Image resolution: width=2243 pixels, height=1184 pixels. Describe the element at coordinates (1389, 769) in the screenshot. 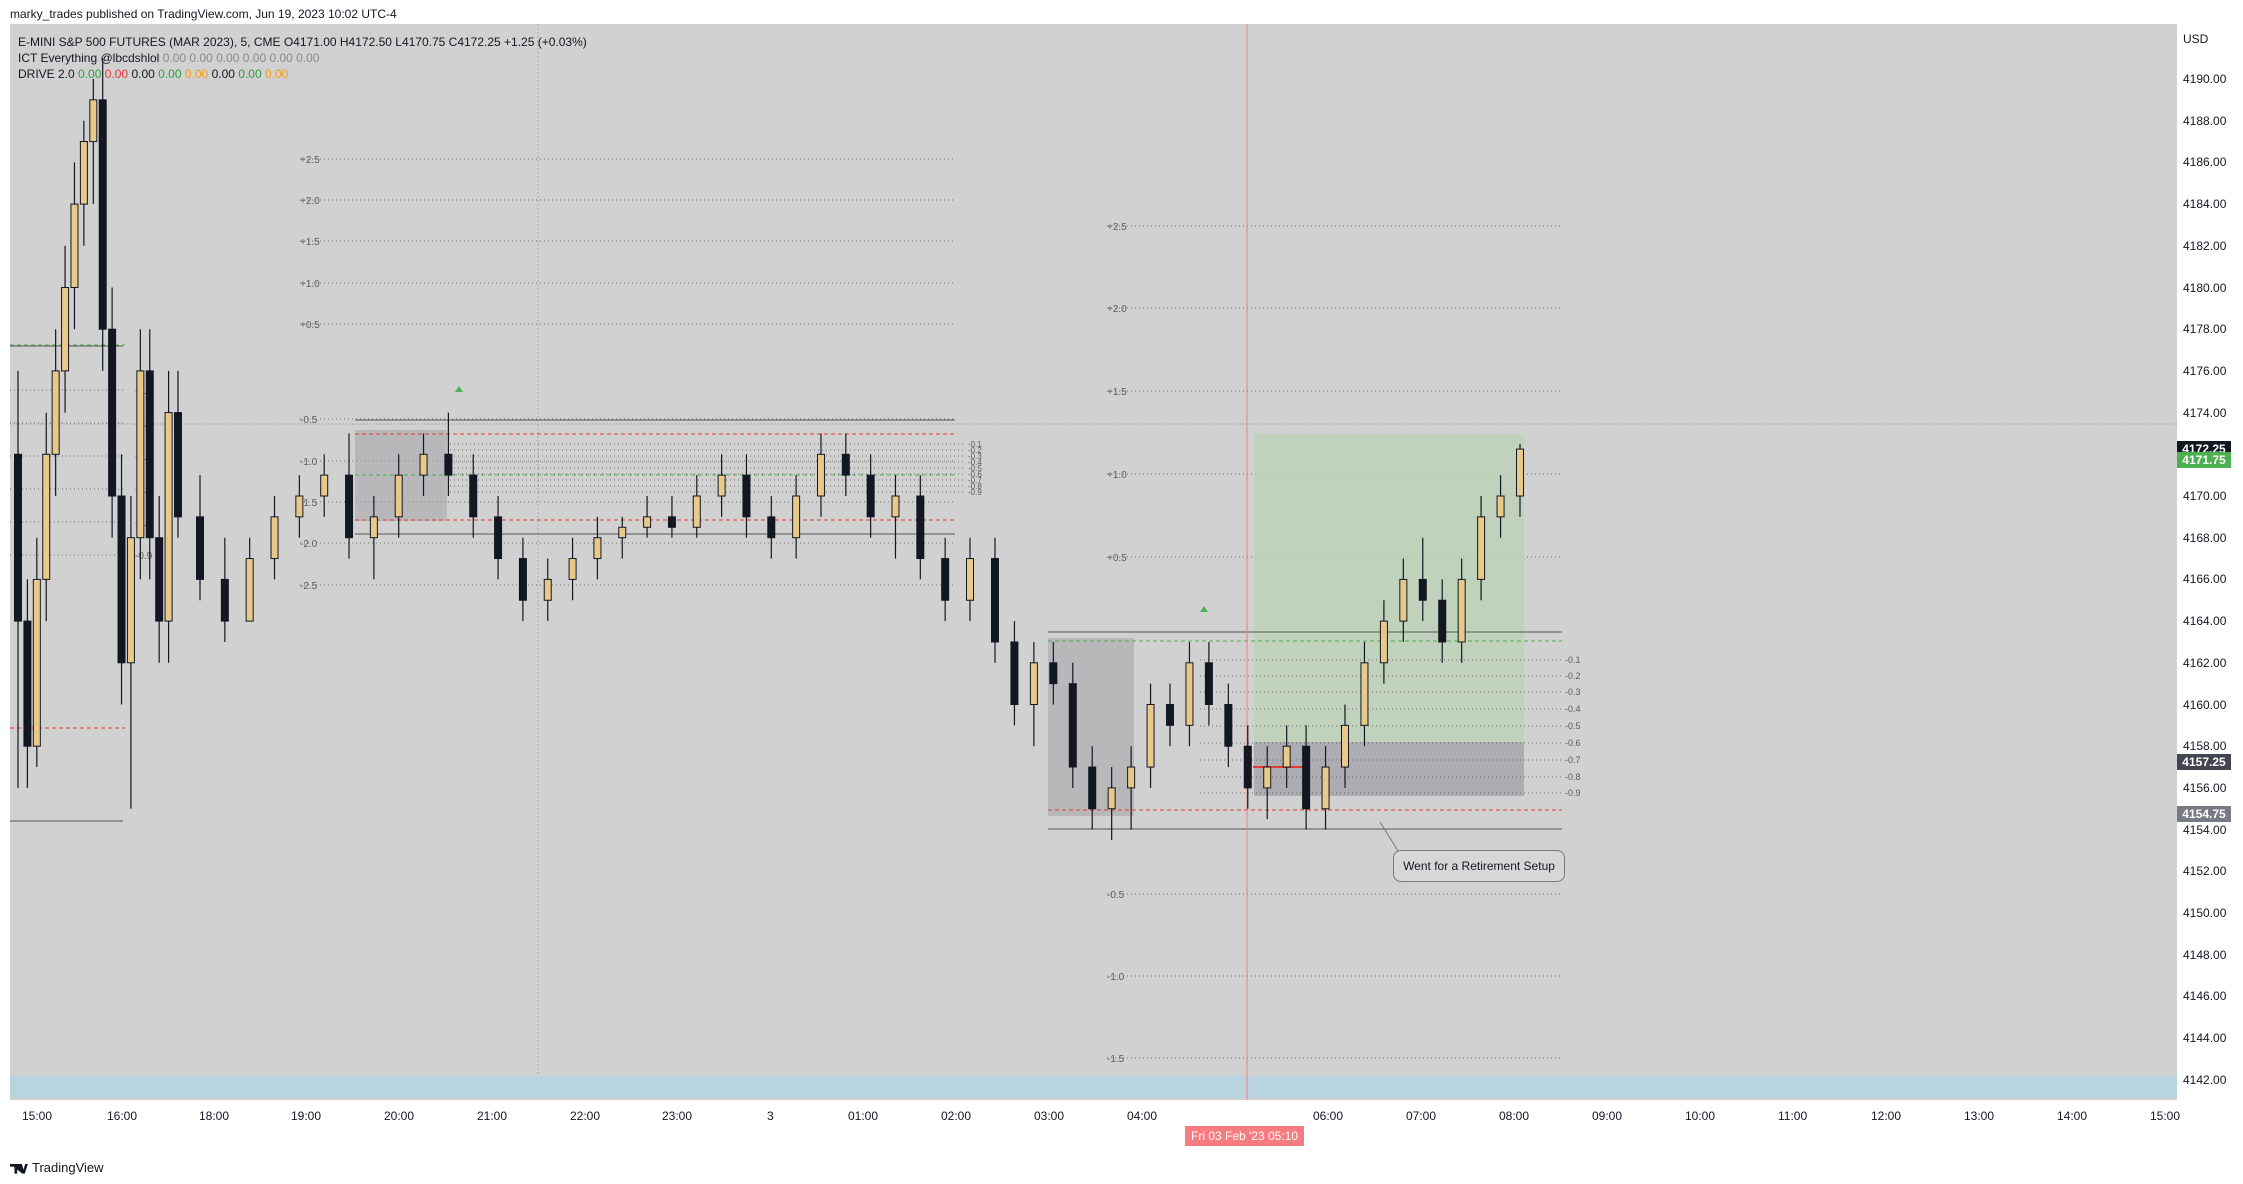

I see `stop-zone` at that location.